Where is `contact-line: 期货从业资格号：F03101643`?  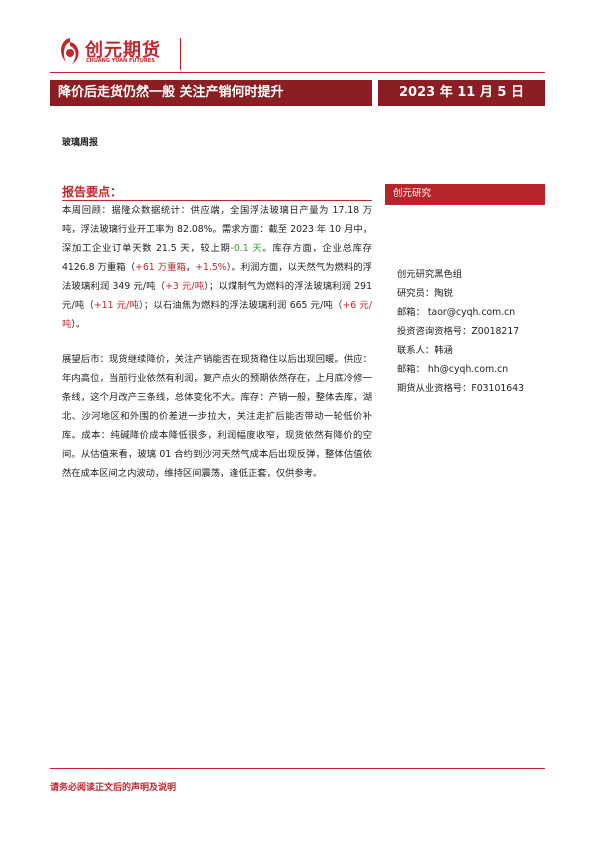 contact-line: 期货从业资格号：F03101643 is located at coordinates (461, 388).